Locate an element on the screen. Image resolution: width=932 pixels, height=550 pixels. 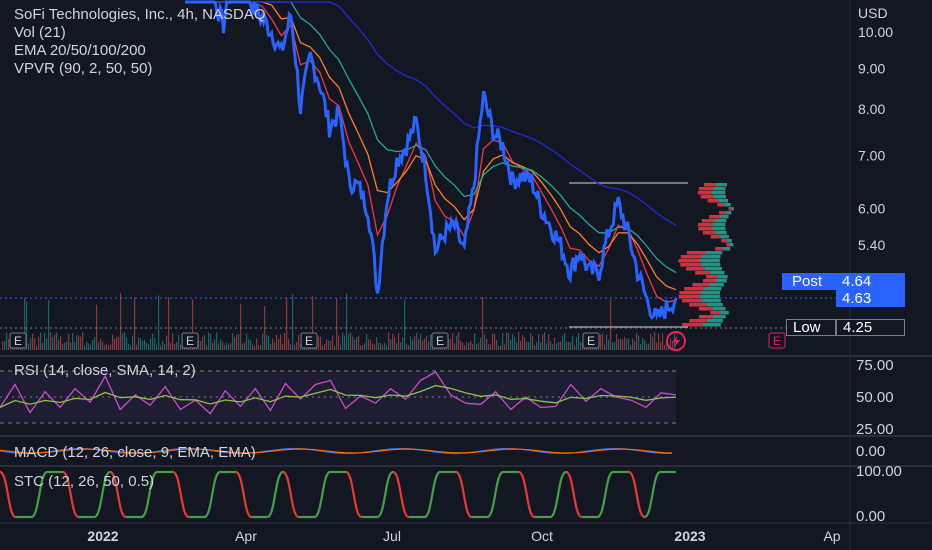
indicator-volume: Vol (21) is located at coordinates (40, 32).